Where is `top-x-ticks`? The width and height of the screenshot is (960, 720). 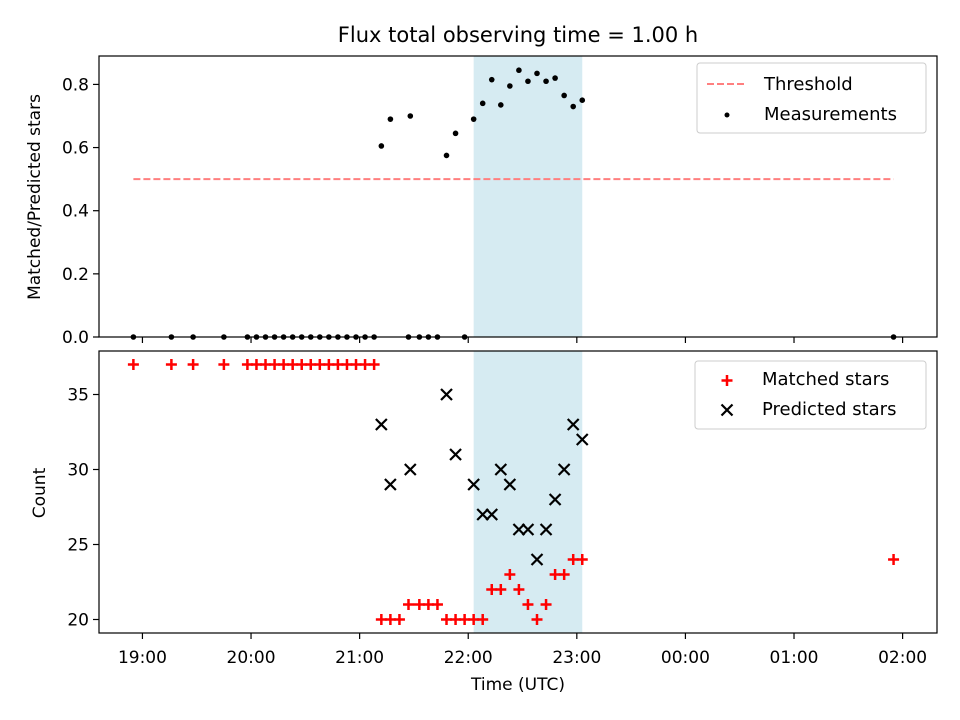 top-x-ticks is located at coordinates (522, 340).